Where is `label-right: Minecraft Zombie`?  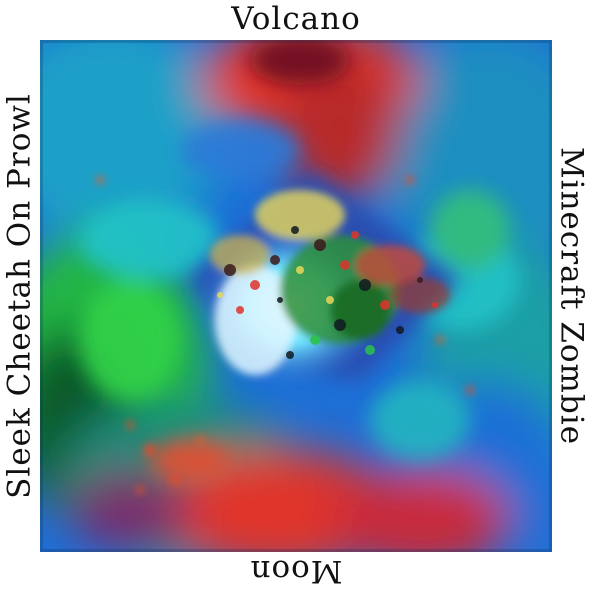 label-right: Minecraft Zombie is located at coordinates (571, 296).